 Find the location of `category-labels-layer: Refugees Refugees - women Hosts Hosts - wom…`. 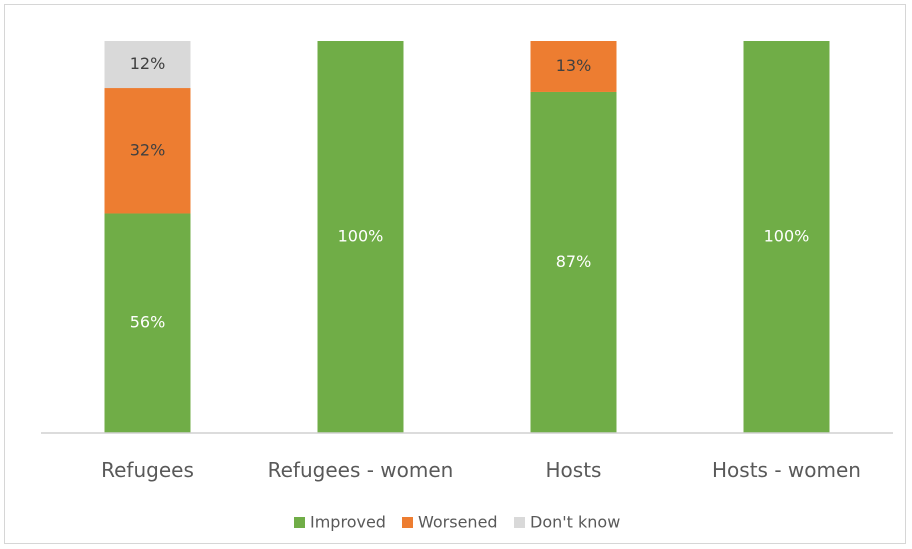

category-labels-layer: Refugees Refugees - women Hosts Hosts - wom… is located at coordinates (481, 470).